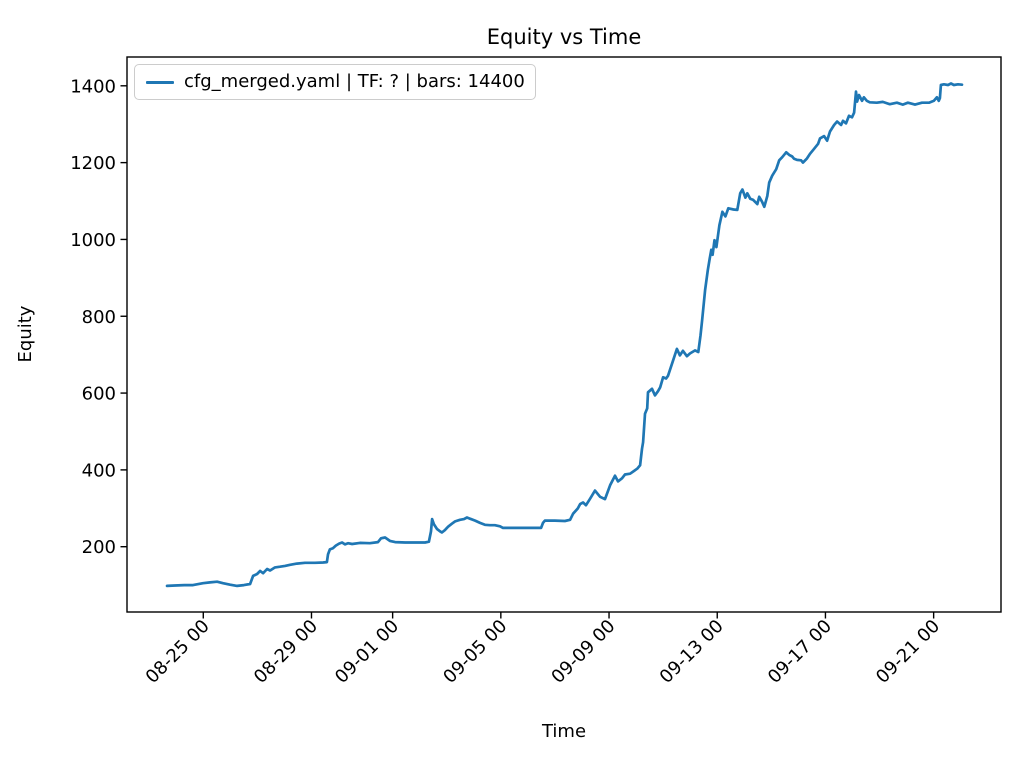  I want to click on x-tick-label: 09-05 00, so click(475, 652).